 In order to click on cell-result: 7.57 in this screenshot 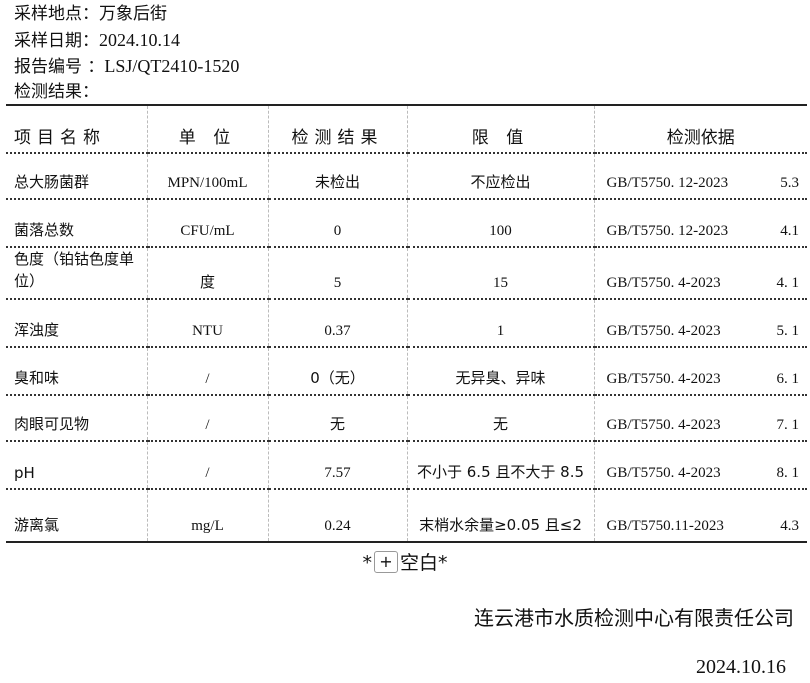, I will do `click(337, 465)`.